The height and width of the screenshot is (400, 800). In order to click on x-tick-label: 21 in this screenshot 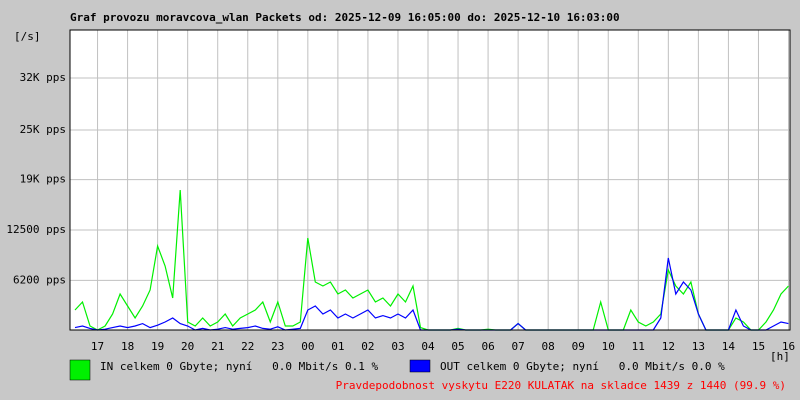, I will do `click(217, 346)`.